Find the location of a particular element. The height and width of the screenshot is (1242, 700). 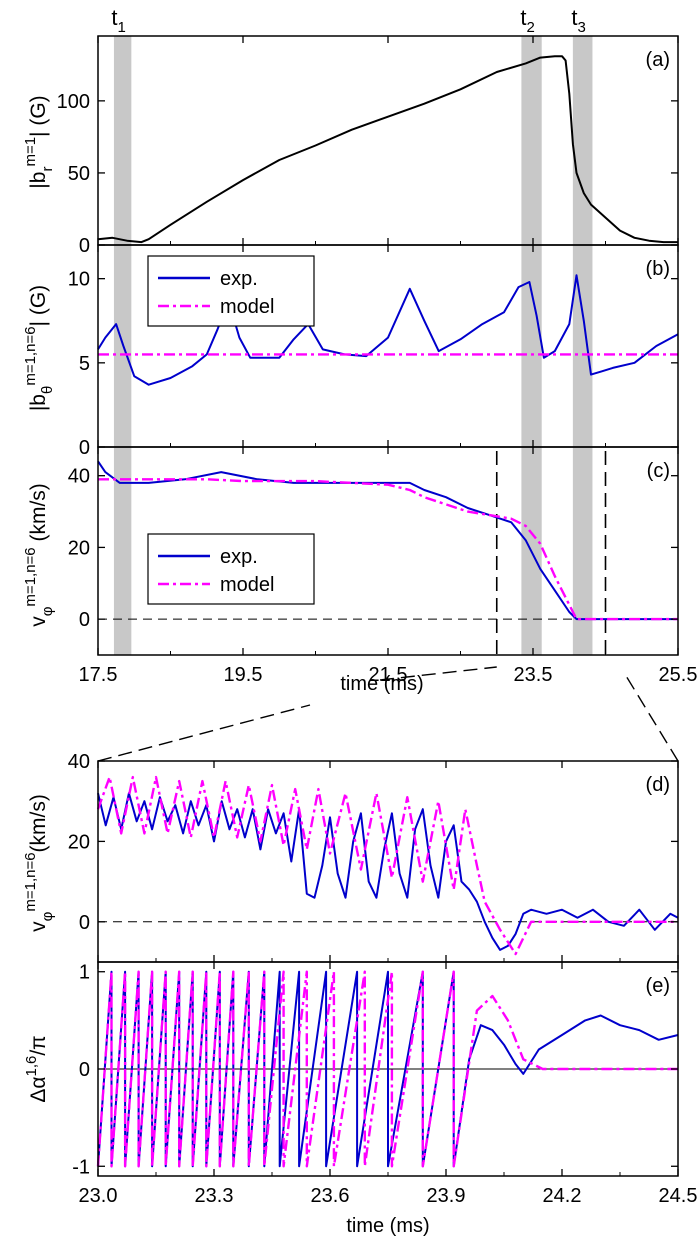

ylabel-b-text: |bθm=1,n=6| (G) is located at coordinates (39, 348).